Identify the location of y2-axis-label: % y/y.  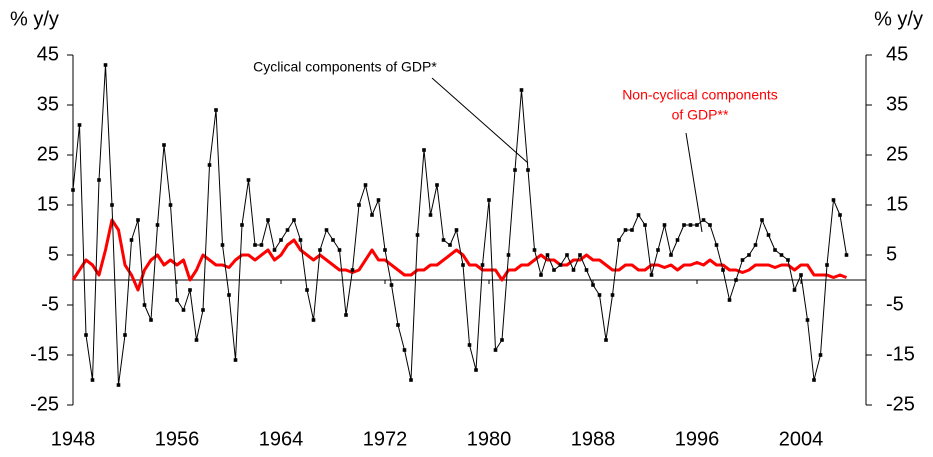
(898, 19).